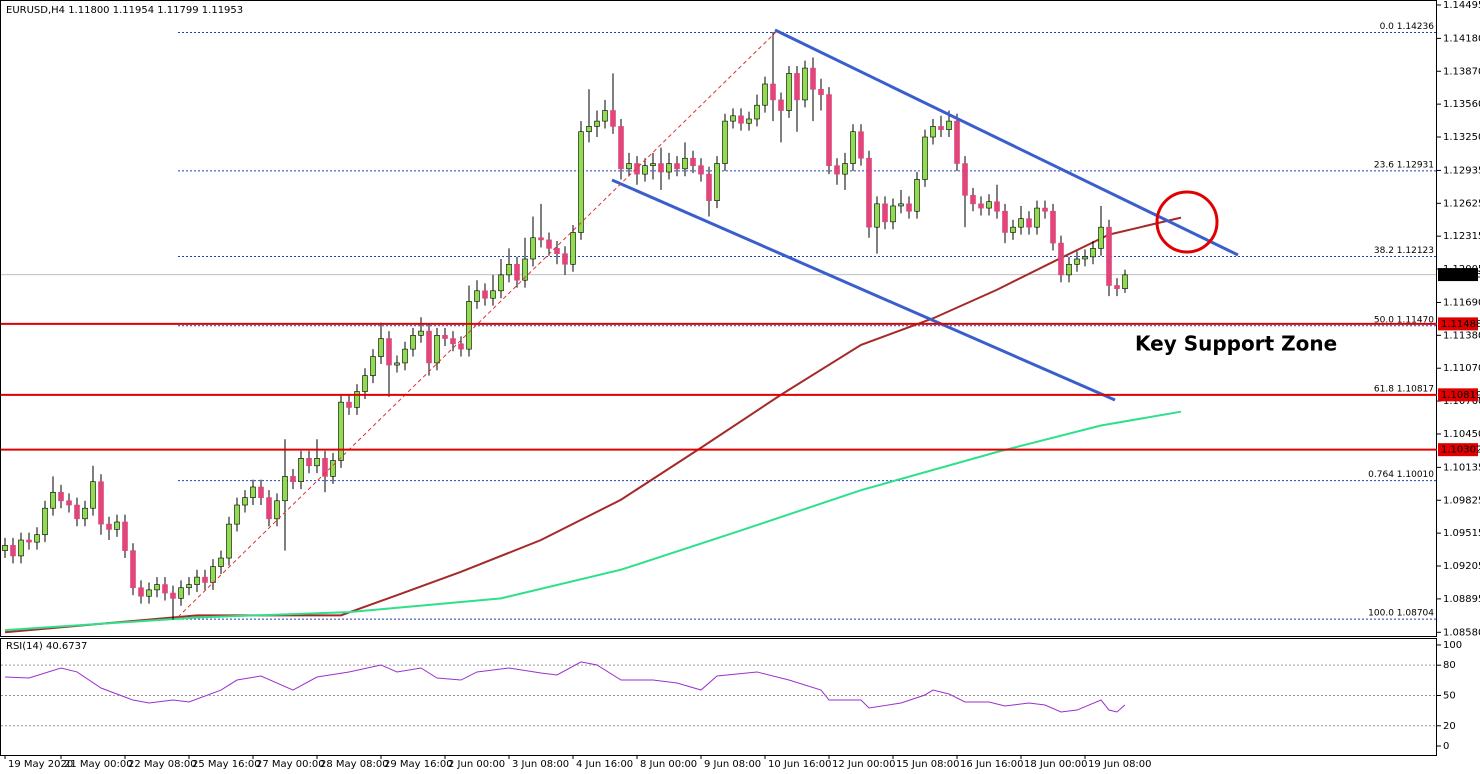  I want to click on rsi-tick-label: 50, so click(1449, 695).